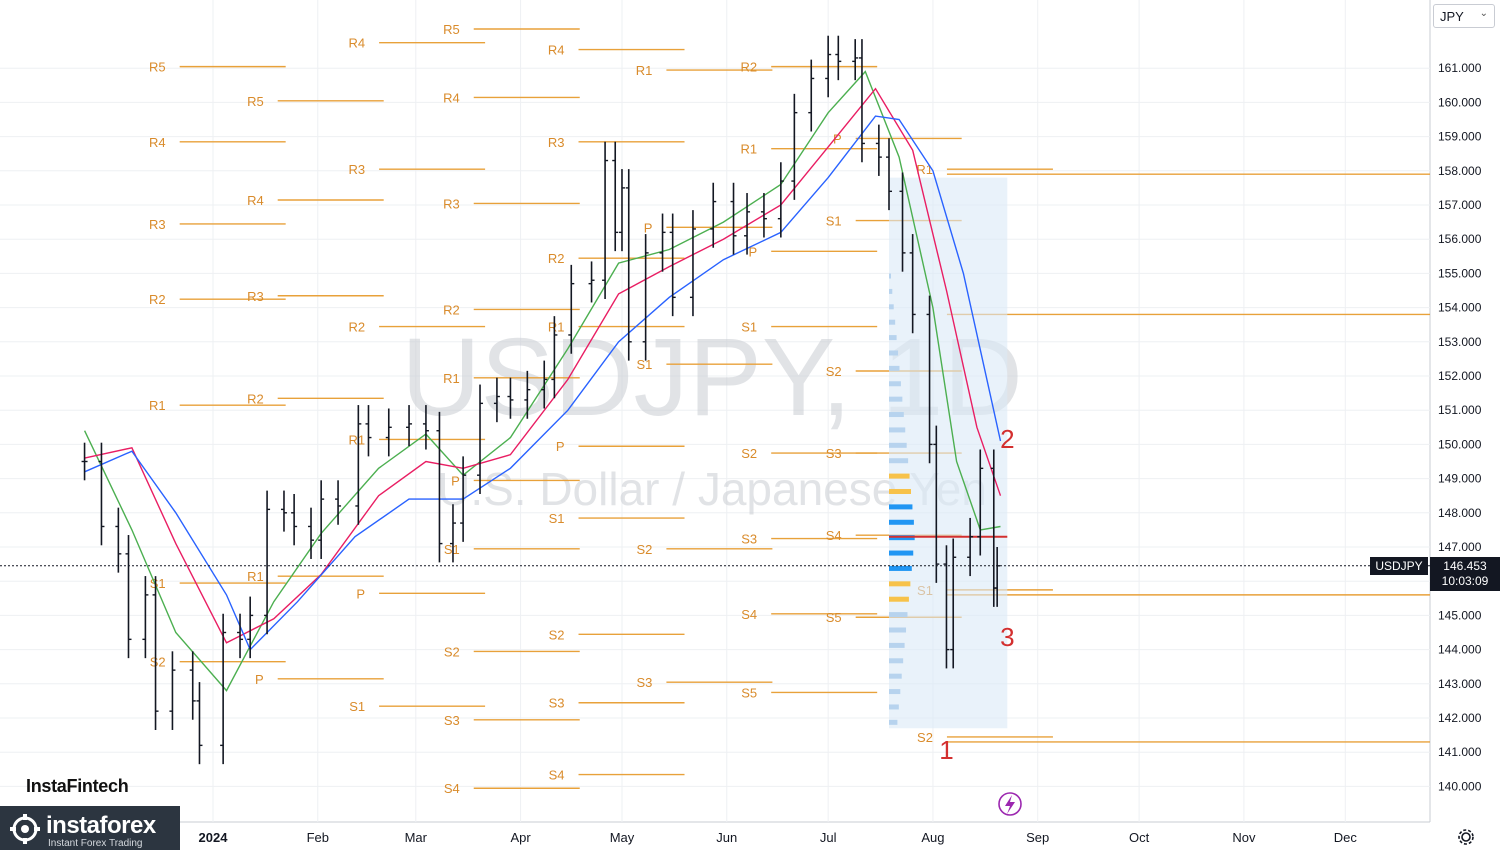  I want to click on gear-icon, so click(1466, 837).